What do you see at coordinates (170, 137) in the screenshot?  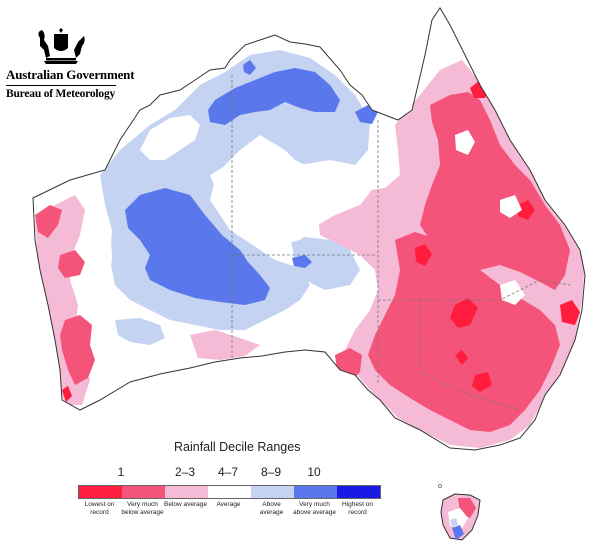 I see `region-average-kimberley` at bounding box center [170, 137].